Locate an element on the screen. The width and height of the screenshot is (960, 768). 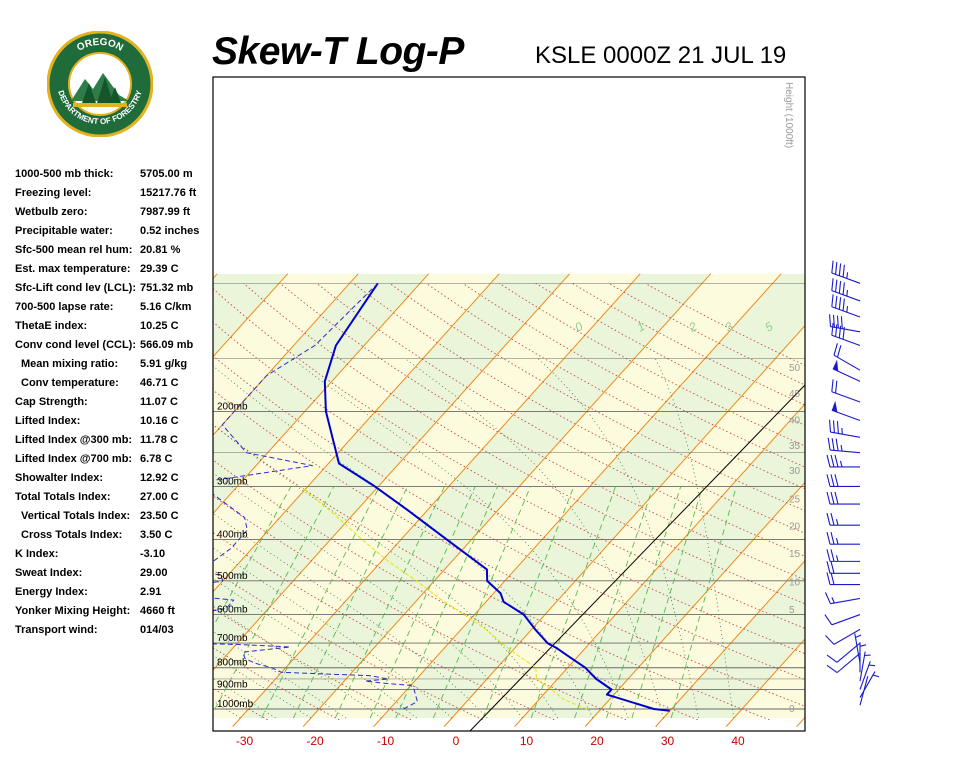
parcel-trace-line is located at coordinates (444, 598).